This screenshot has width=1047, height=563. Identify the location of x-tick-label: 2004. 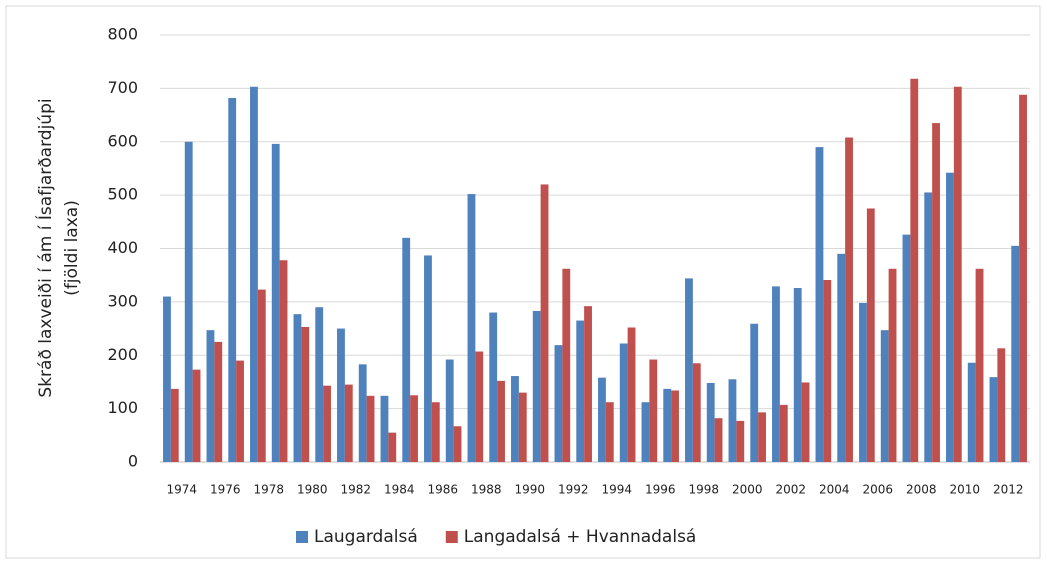
(834, 490).